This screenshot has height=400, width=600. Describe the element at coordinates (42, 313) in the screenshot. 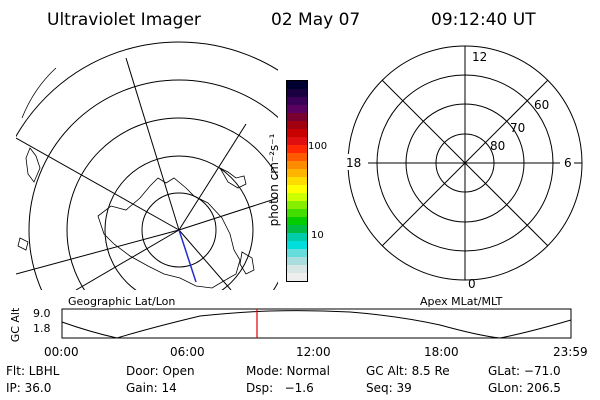

I see `timeline-y-tick-top: 9.0` at that location.